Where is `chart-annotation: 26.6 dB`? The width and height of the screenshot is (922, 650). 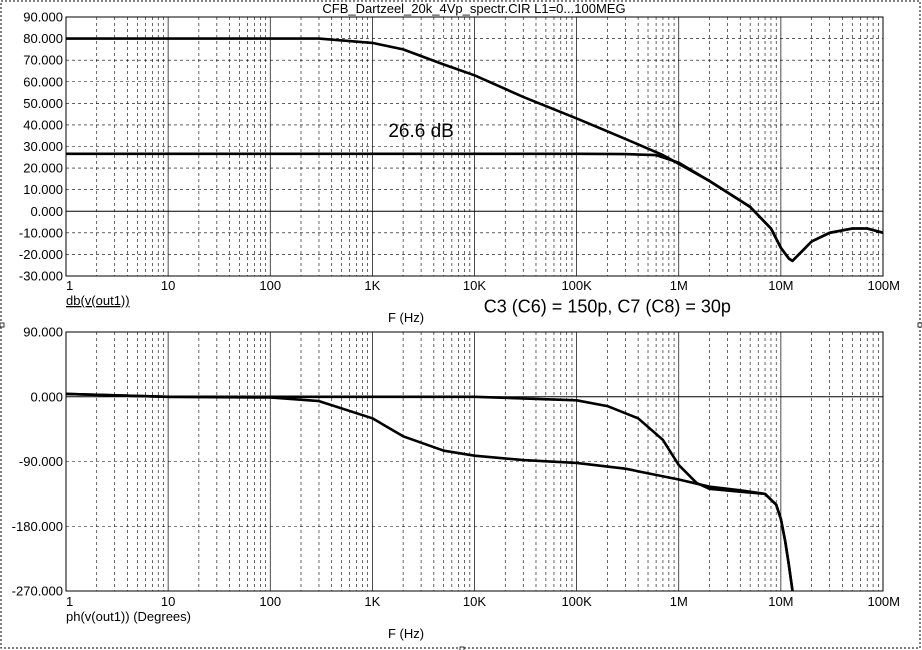
chart-annotation: 26.6 dB is located at coordinates (421, 131).